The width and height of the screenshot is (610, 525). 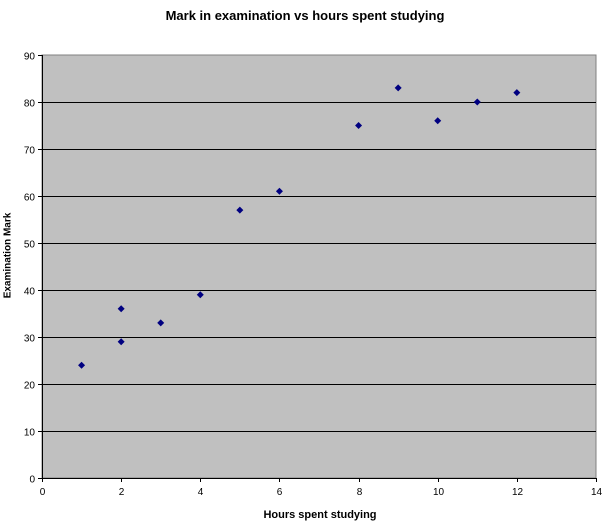 I want to click on y-tick-label: 60, so click(x=30, y=198).